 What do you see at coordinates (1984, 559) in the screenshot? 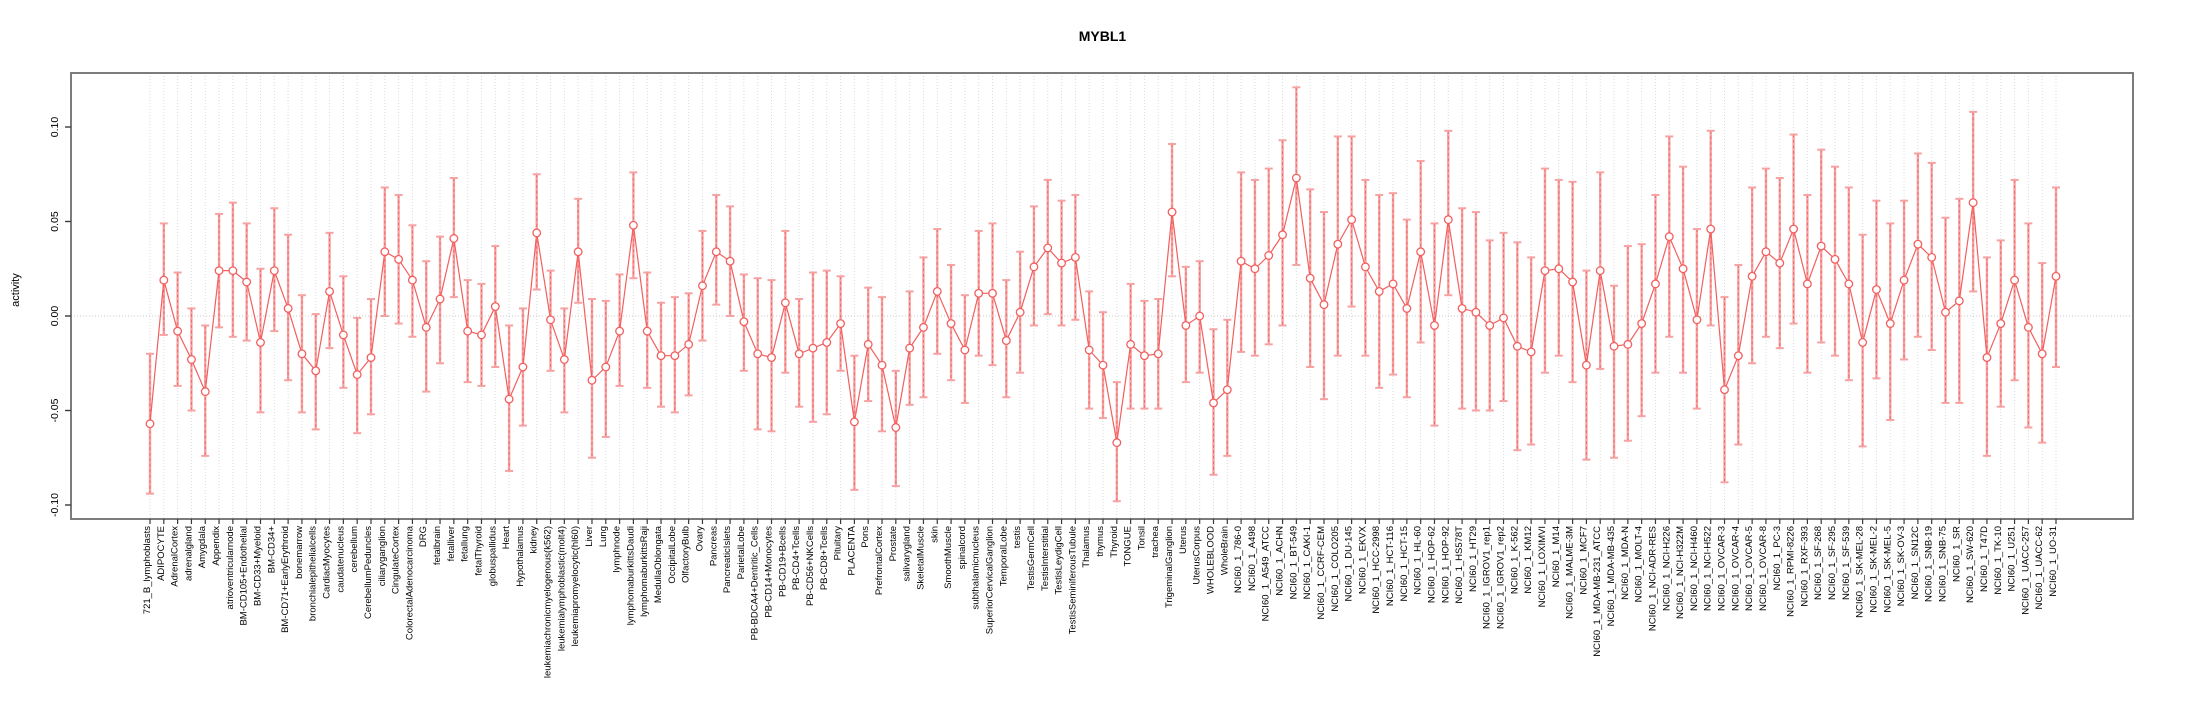
I see `x-tick-label: NCI60_1_T47D` at bounding box center [1984, 559].